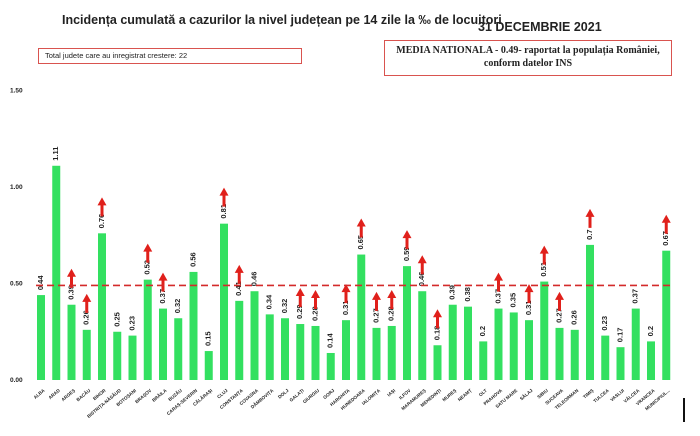 This screenshot has height=436, width=700. Describe the element at coordinates (345, 308) in the screenshot. I see `value-label: 0.31` at that location.